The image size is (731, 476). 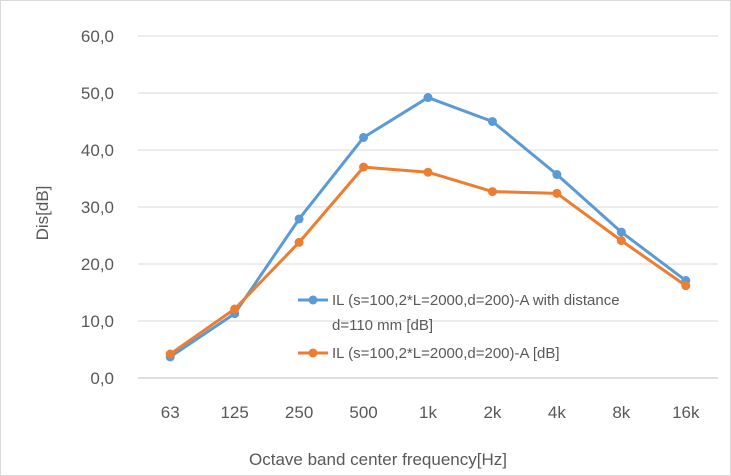 I want to click on x-tick-labels: 63 125 250 500 1k 2k 4k 8k 16k, so click(x=430, y=412).